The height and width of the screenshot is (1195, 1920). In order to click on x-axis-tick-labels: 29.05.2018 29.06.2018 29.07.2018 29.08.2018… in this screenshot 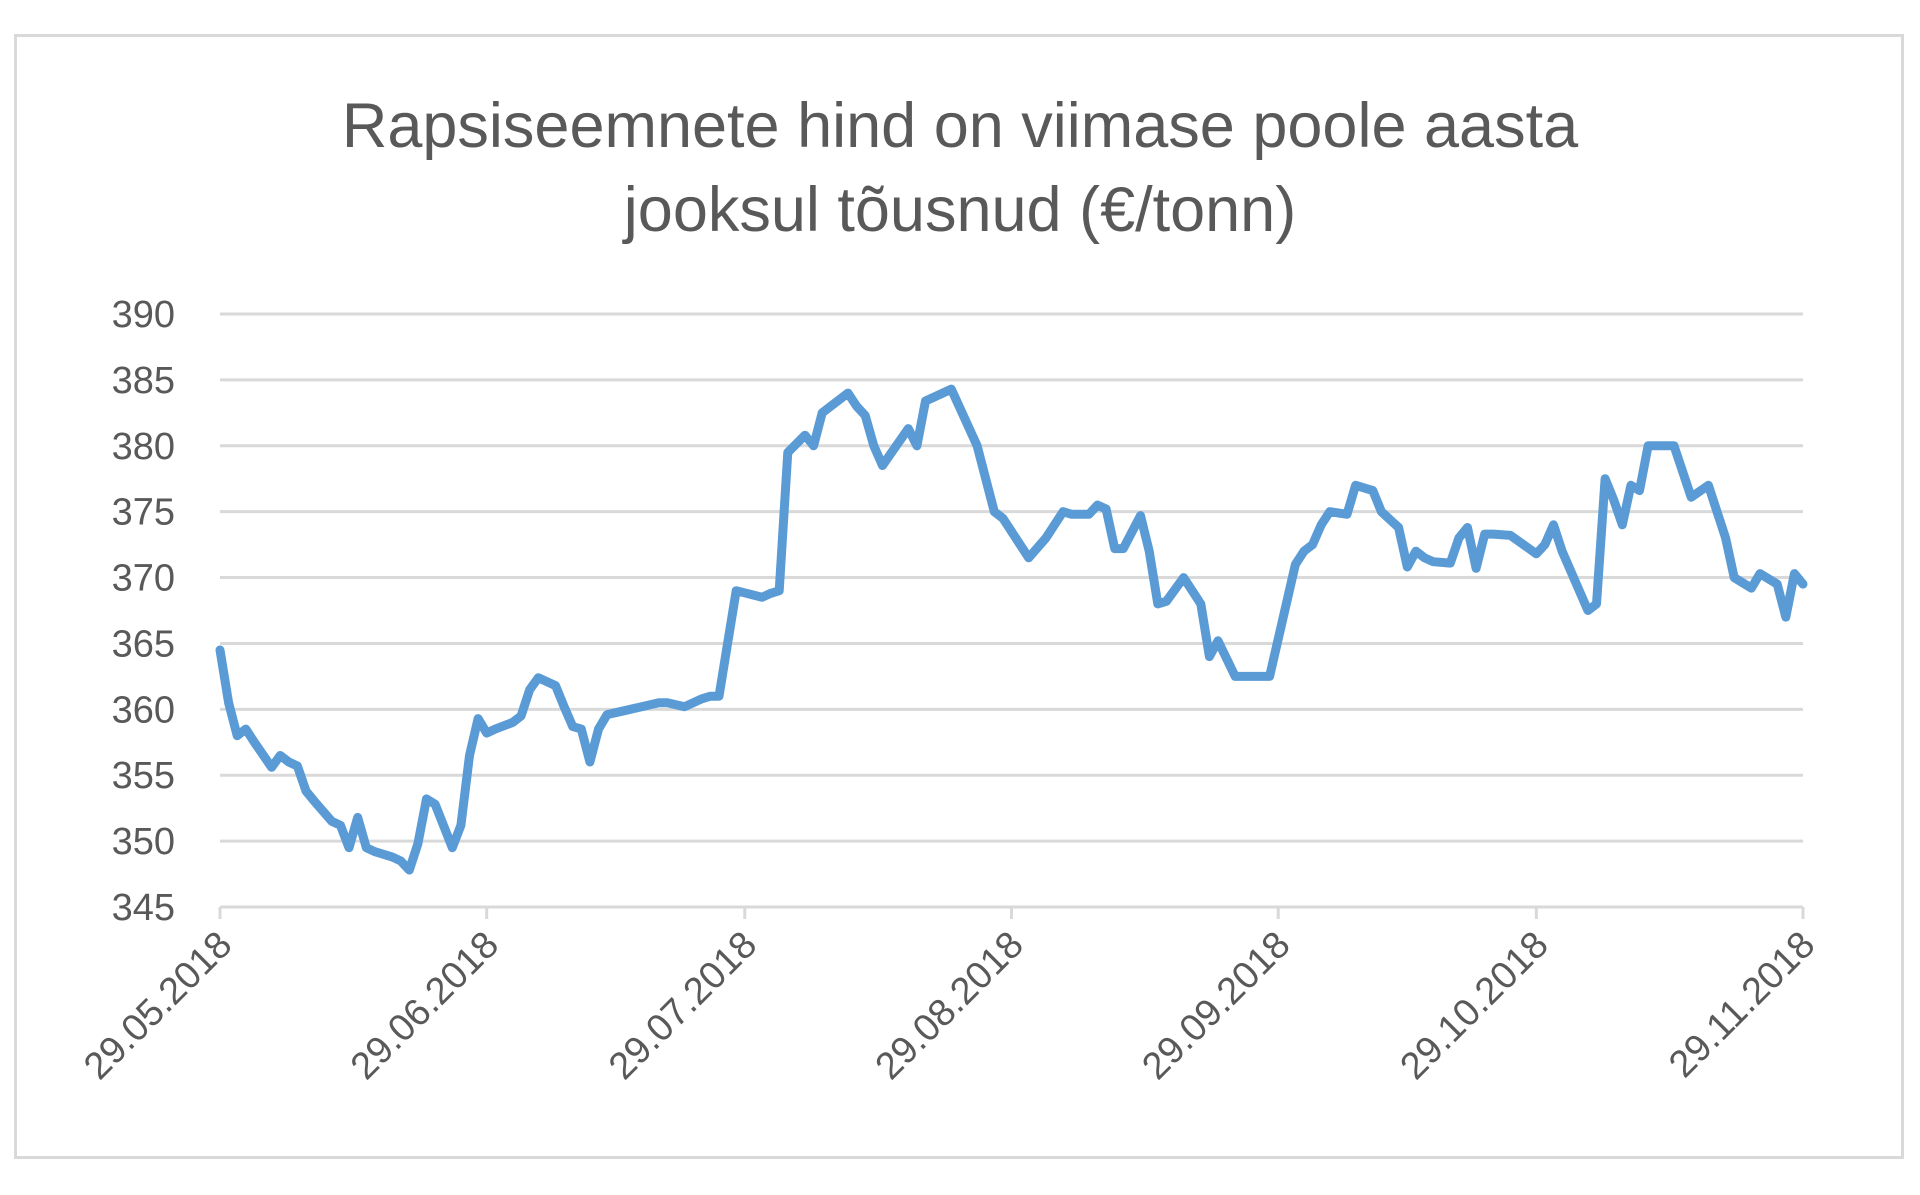, I will do `click(949, 1006)`.